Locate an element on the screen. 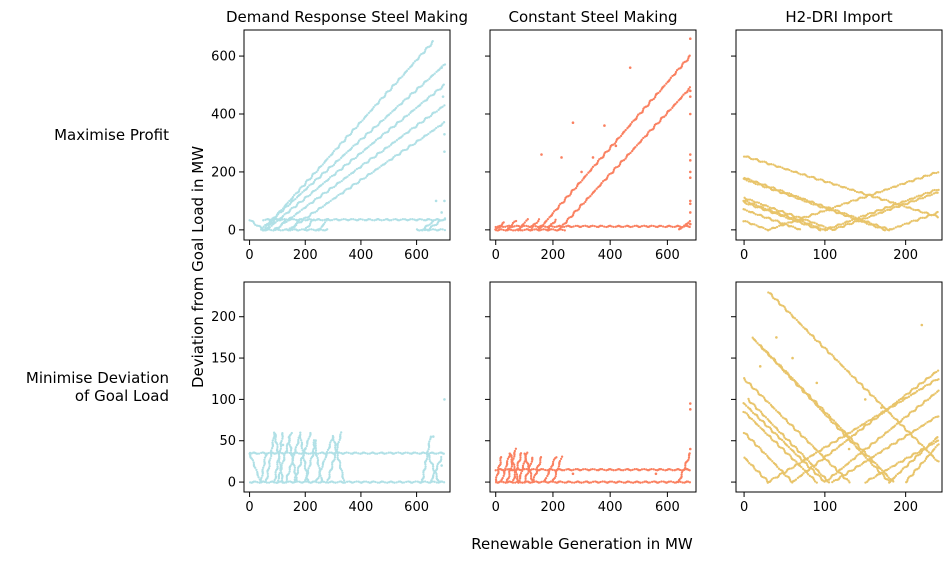  subplot-6: 0 100 200 is located at coordinates (837, 398).